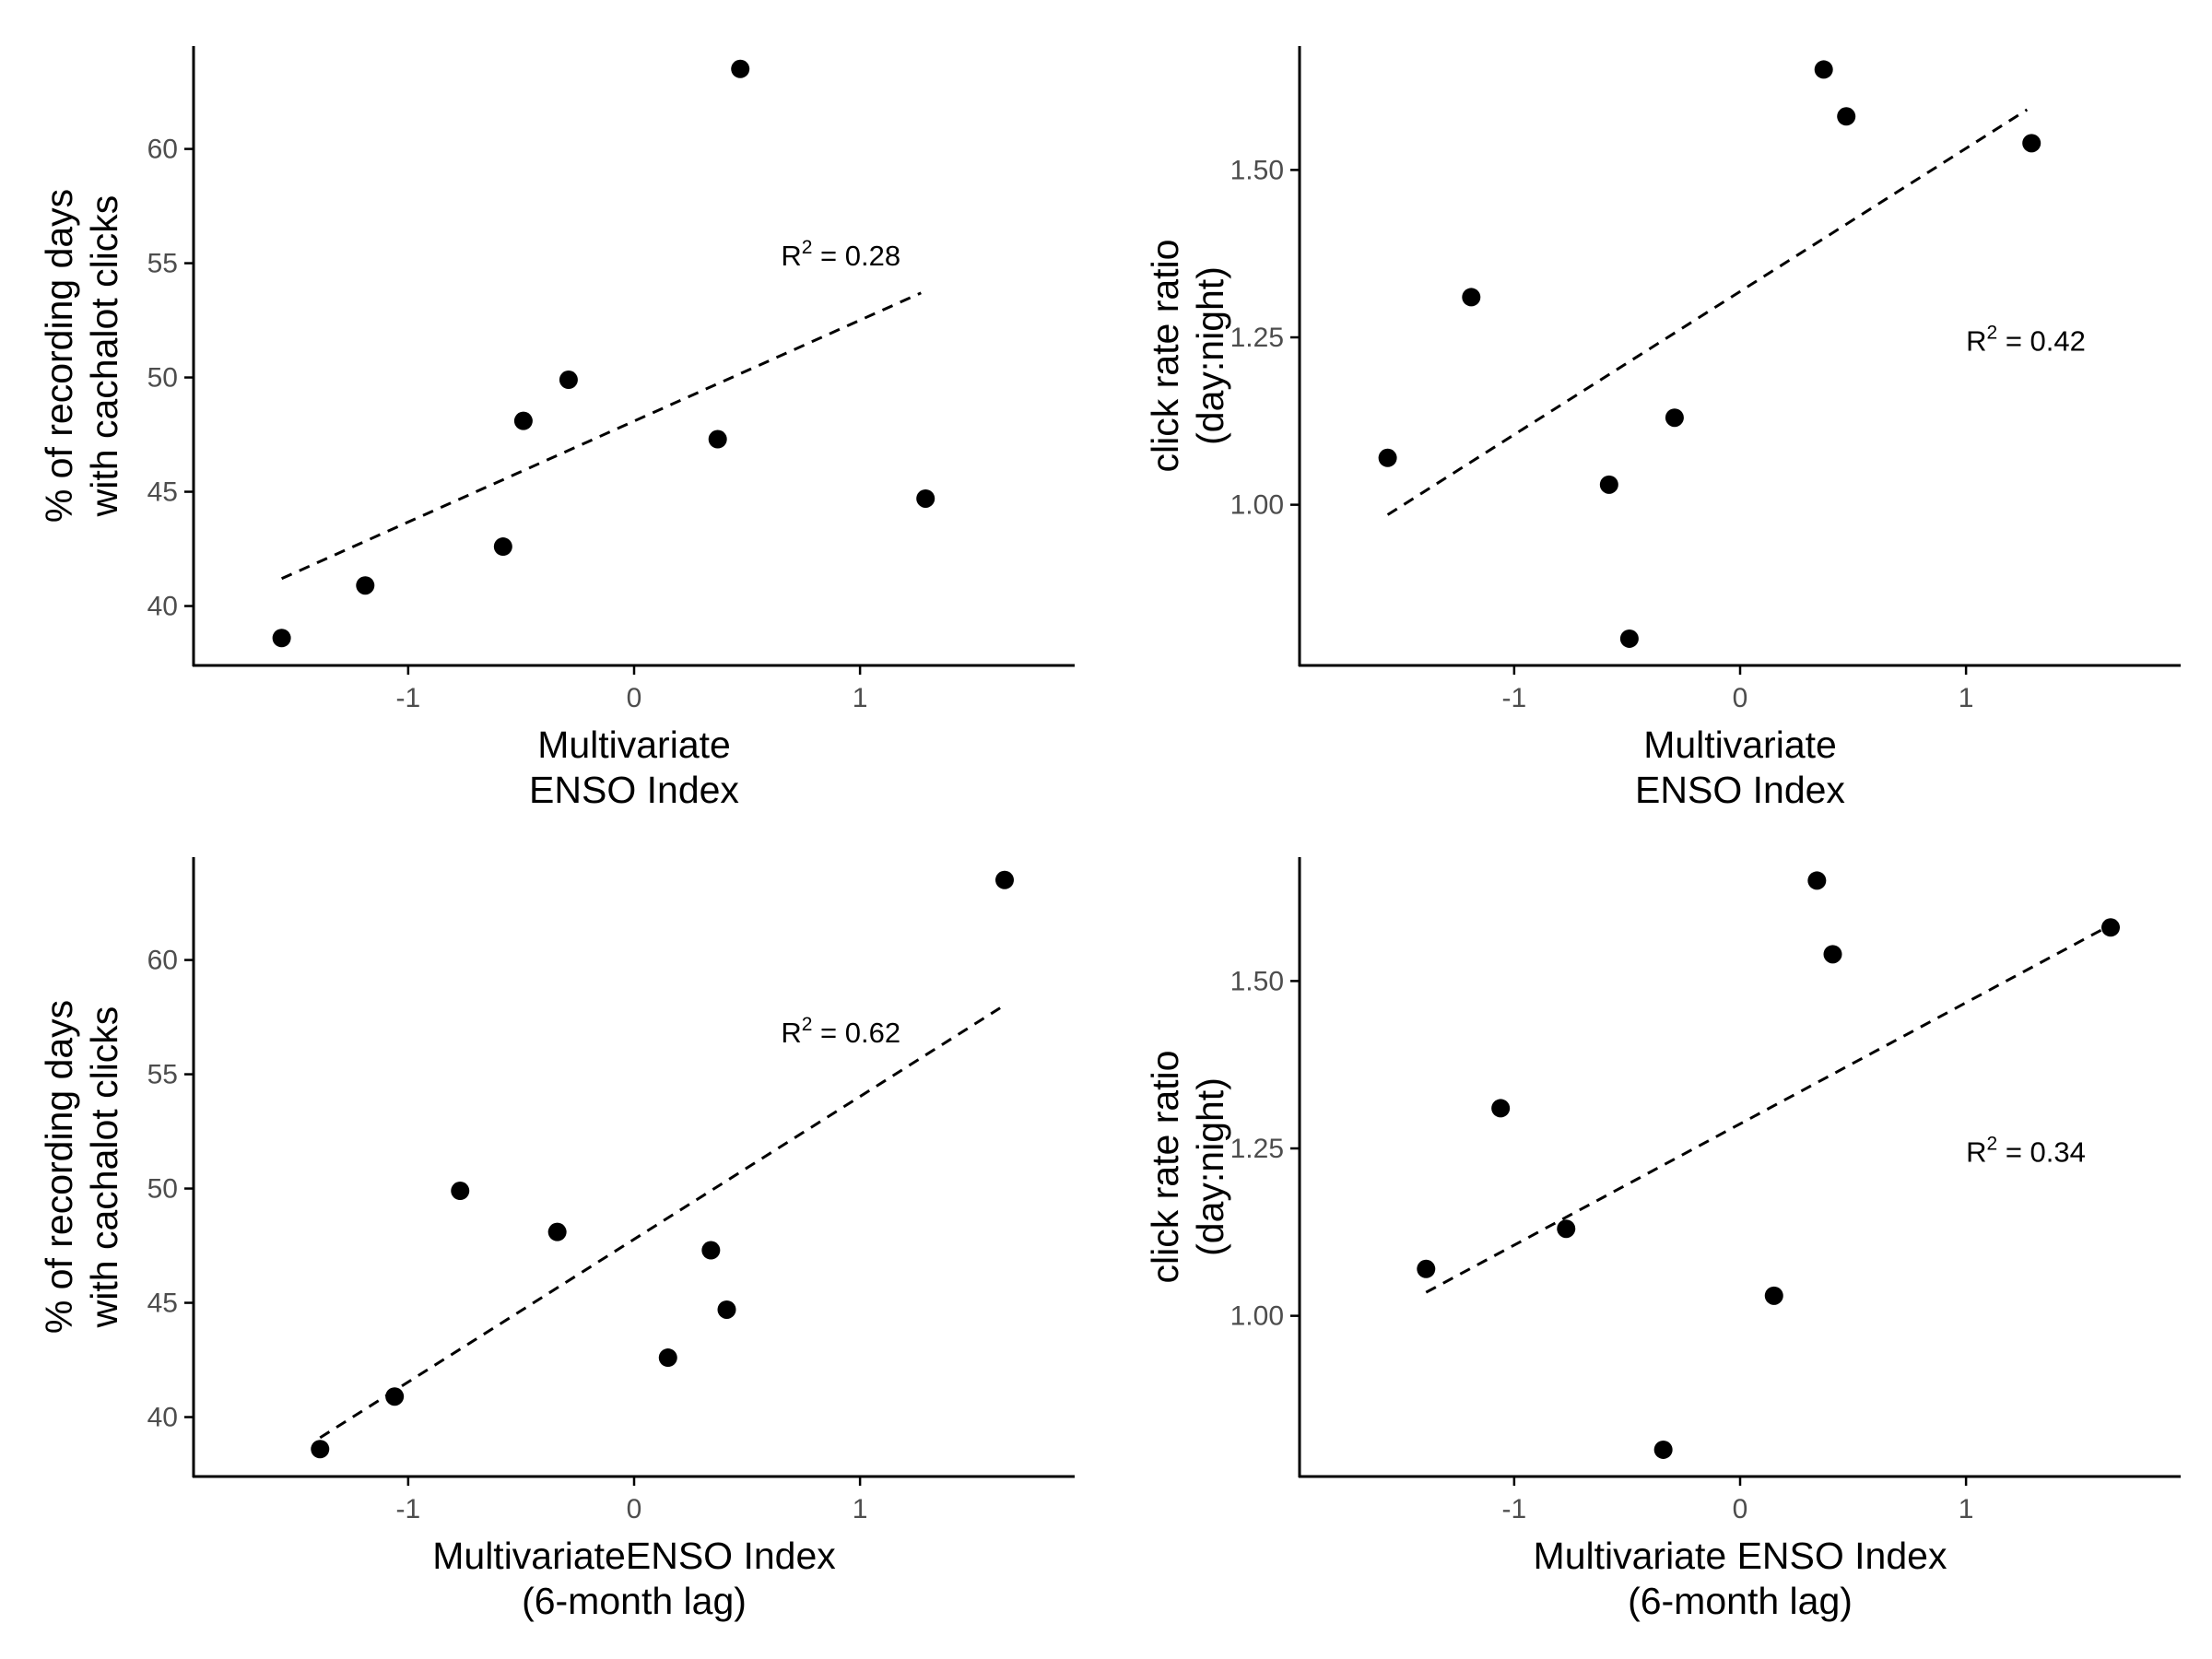 The width and height of the screenshot is (2212, 1659). I want to click on r-squared-annotation: R2 = 0.42, so click(2026, 340).